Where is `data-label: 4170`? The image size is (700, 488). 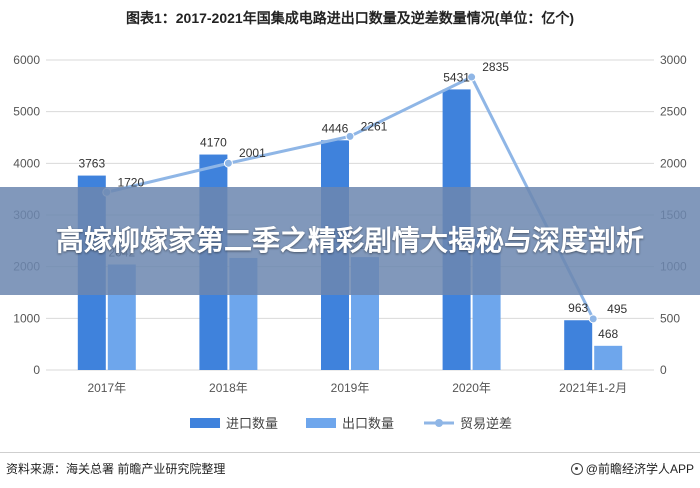 data-label: 4170 is located at coordinates (213, 143).